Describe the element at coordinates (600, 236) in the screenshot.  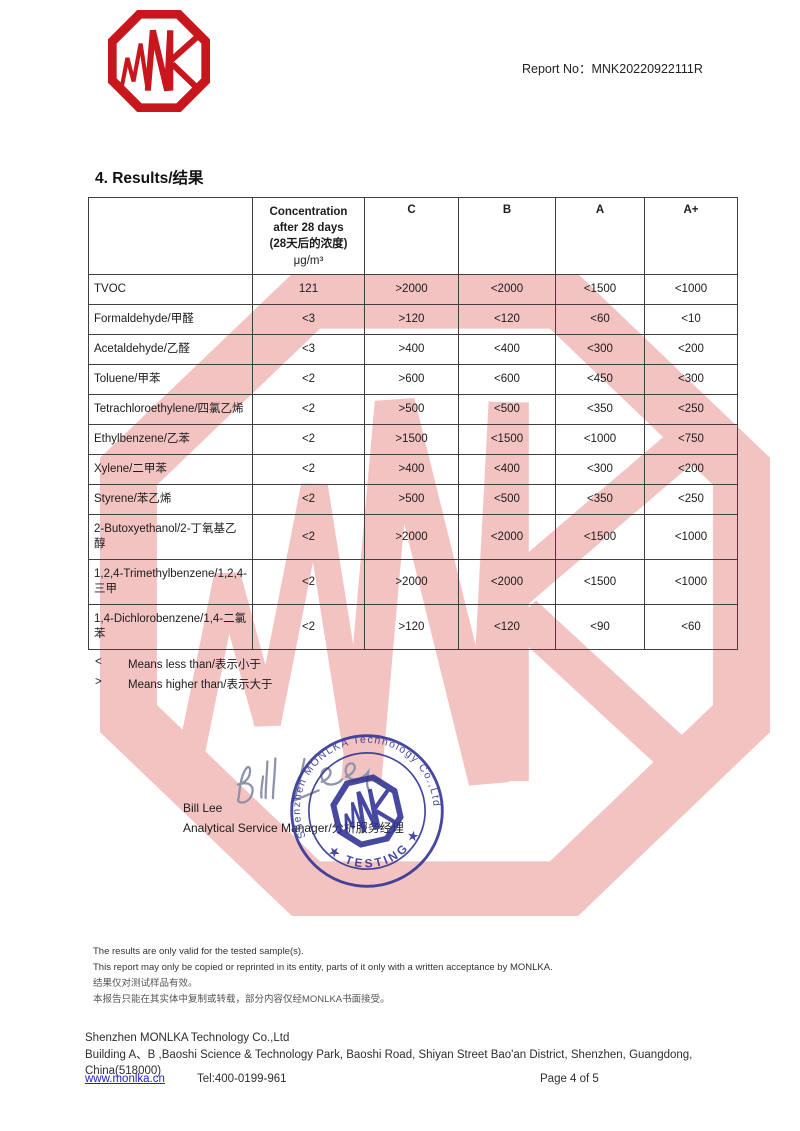
I see `header-grade-a: A` at that location.